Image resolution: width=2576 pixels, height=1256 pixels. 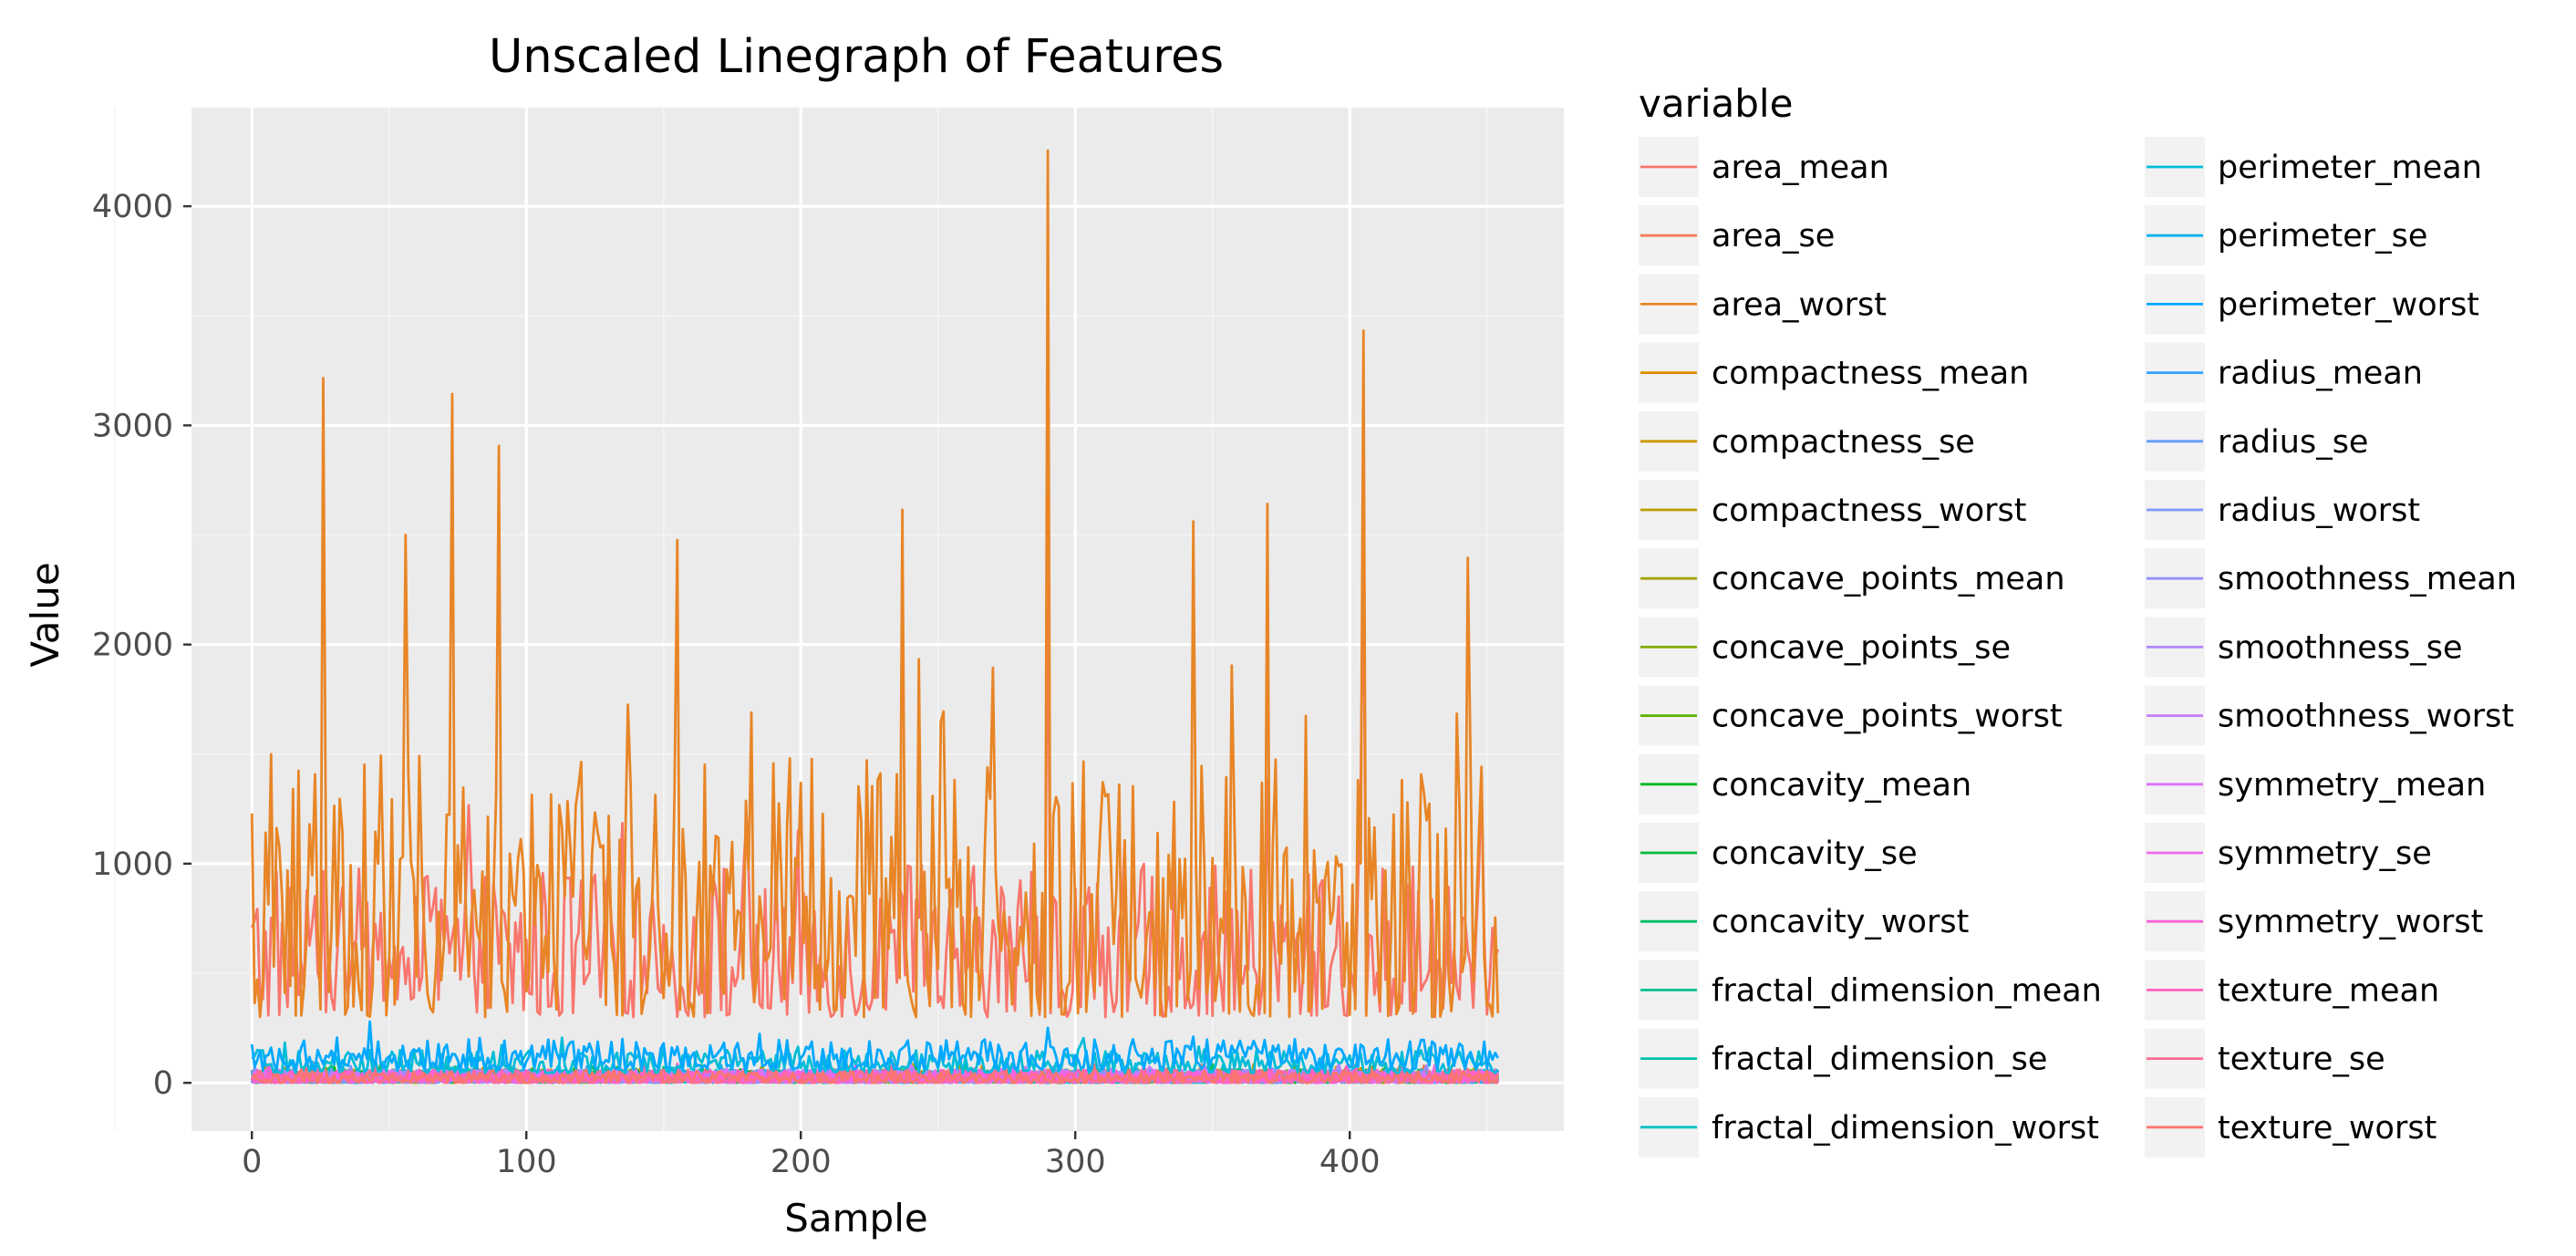 I want to click on legend-label: texture_se, so click(x=2301, y=1060).